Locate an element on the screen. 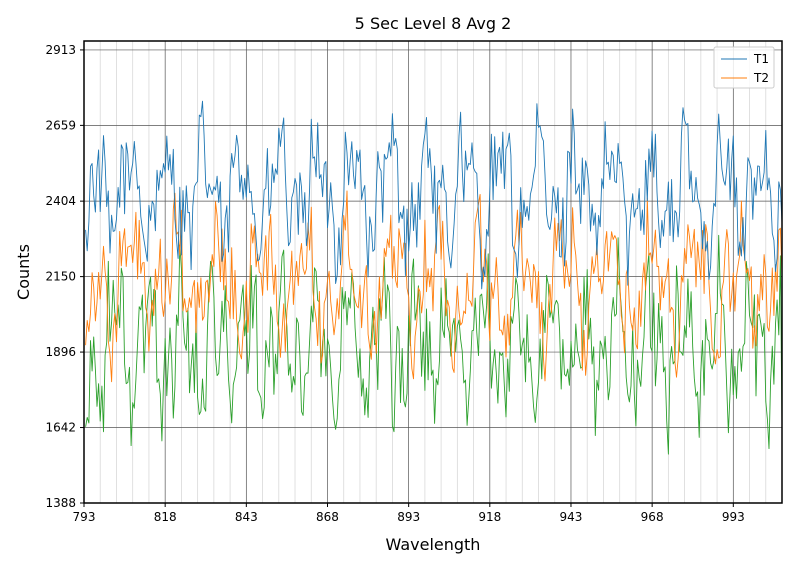  x-tick-label: 793 is located at coordinates (84, 517).